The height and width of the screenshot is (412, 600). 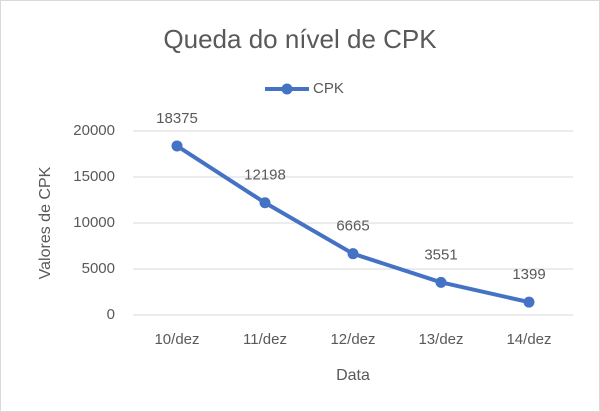 What do you see at coordinates (94, 130) in the screenshot?
I see `y-tick-label: 20000` at bounding box center [94, 130].